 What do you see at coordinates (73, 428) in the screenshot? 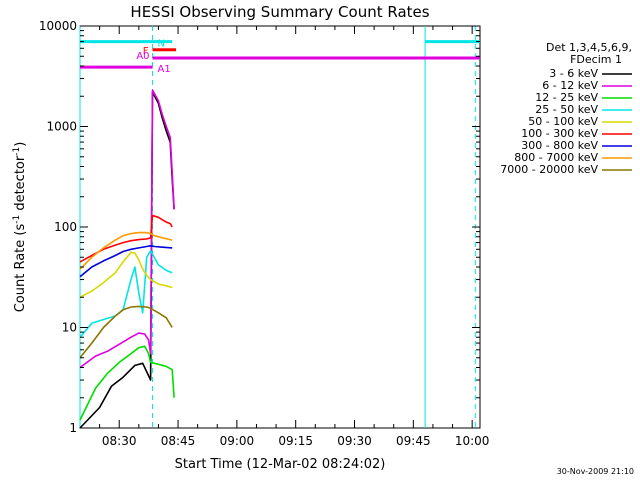
I see `y-tick-label: 1` at bounding box center [73, 428].